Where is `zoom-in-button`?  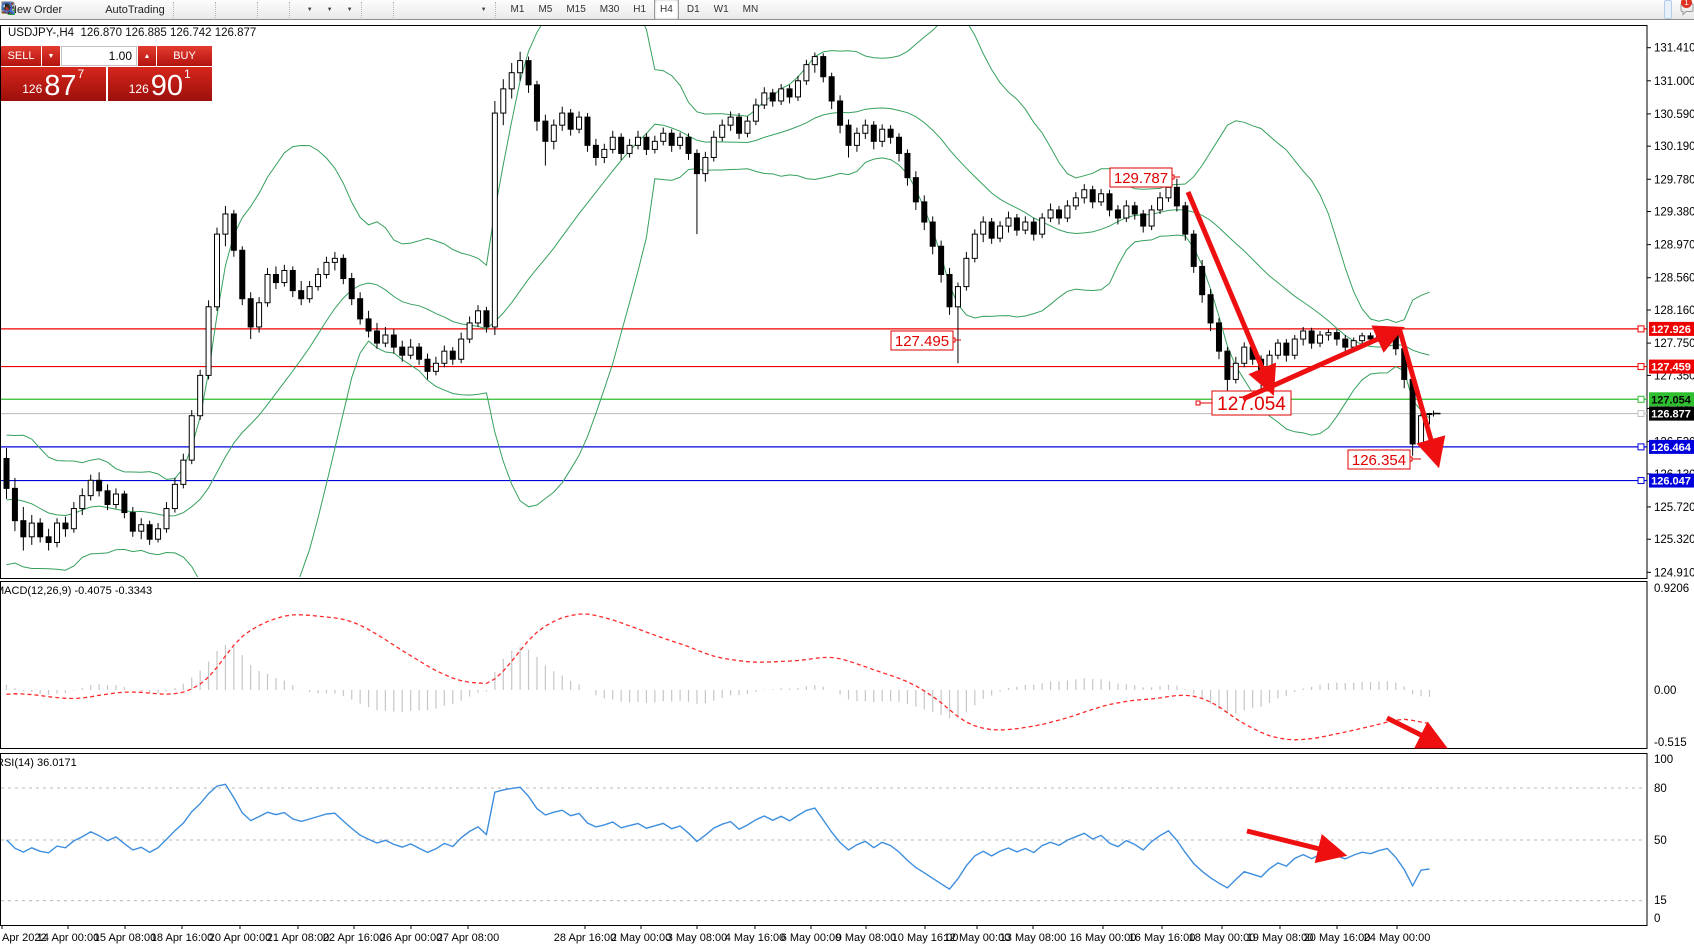 zoom-in-button is located at coordinates (117, 9).